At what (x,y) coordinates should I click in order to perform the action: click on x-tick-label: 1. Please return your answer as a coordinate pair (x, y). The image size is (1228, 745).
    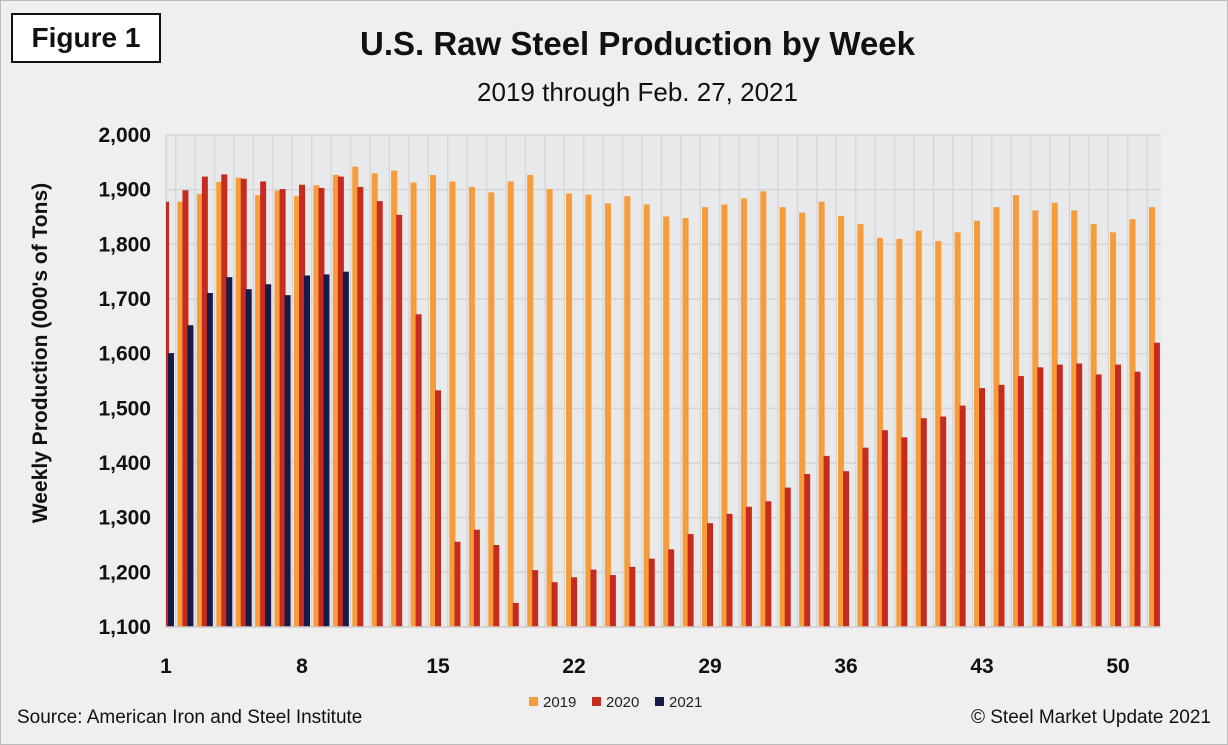
    Looking at the image, I should click on (166, 666).